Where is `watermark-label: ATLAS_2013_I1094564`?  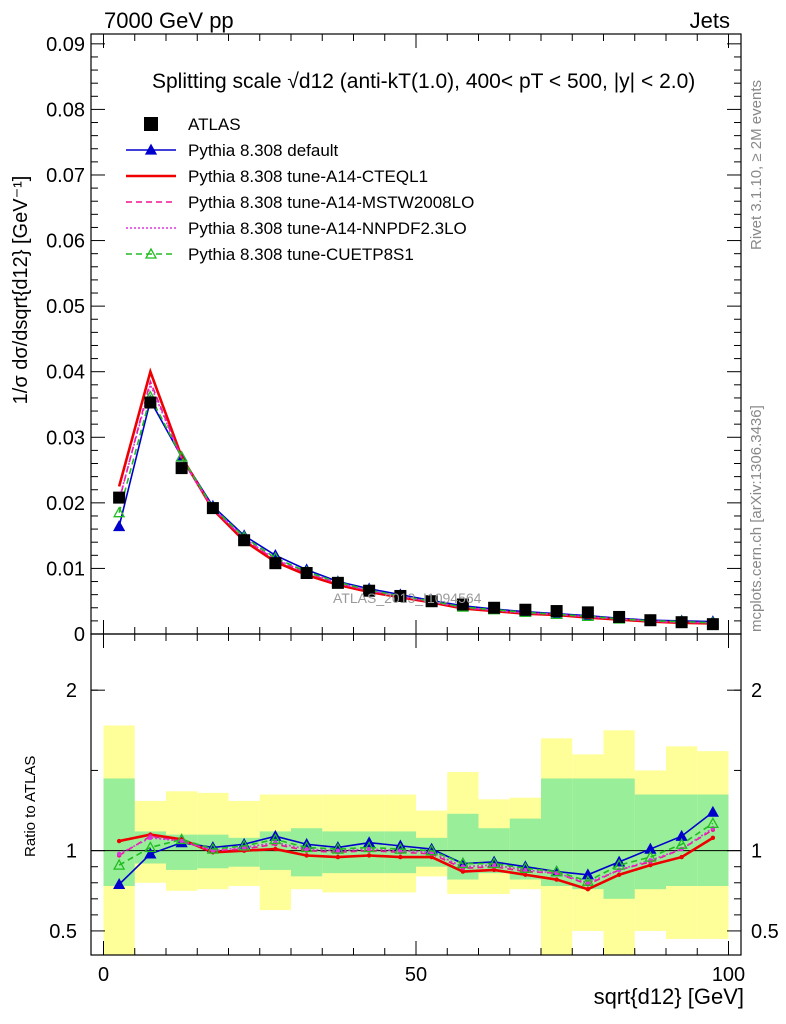
watermark-label: ATLAS_2013_I1094564 is located at coordinates (407, 598).